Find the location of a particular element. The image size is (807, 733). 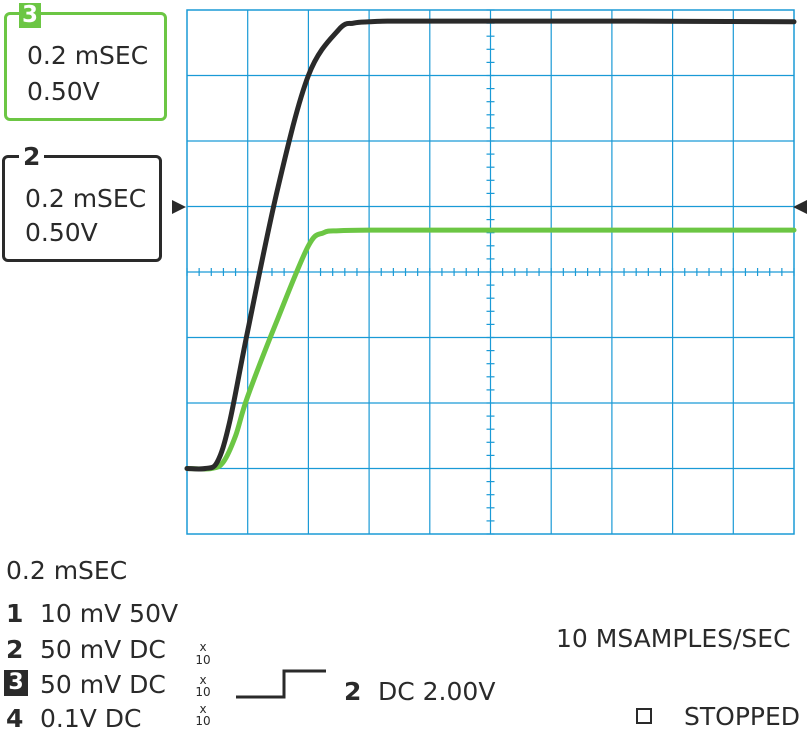

channel-4-probe-n: 10 is located at coordinates (203, 721).